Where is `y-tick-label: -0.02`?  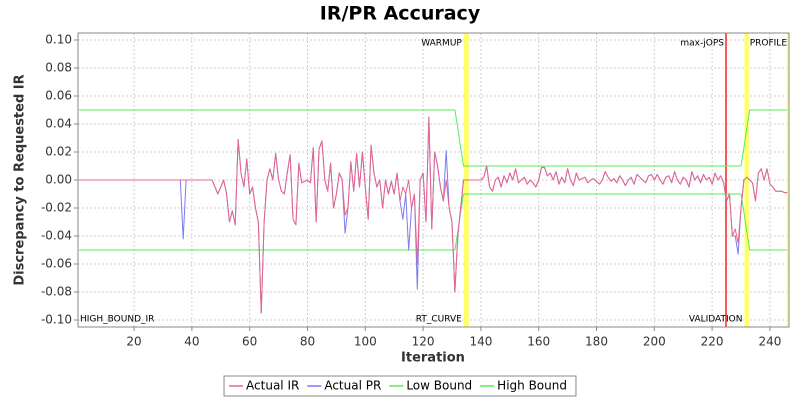
y-tick-label: -0.02 is located at coordinates (56, 208).